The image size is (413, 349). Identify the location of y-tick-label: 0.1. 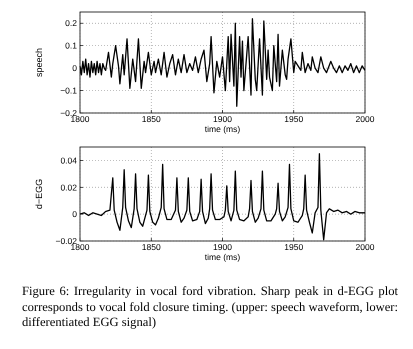
(71, 45).